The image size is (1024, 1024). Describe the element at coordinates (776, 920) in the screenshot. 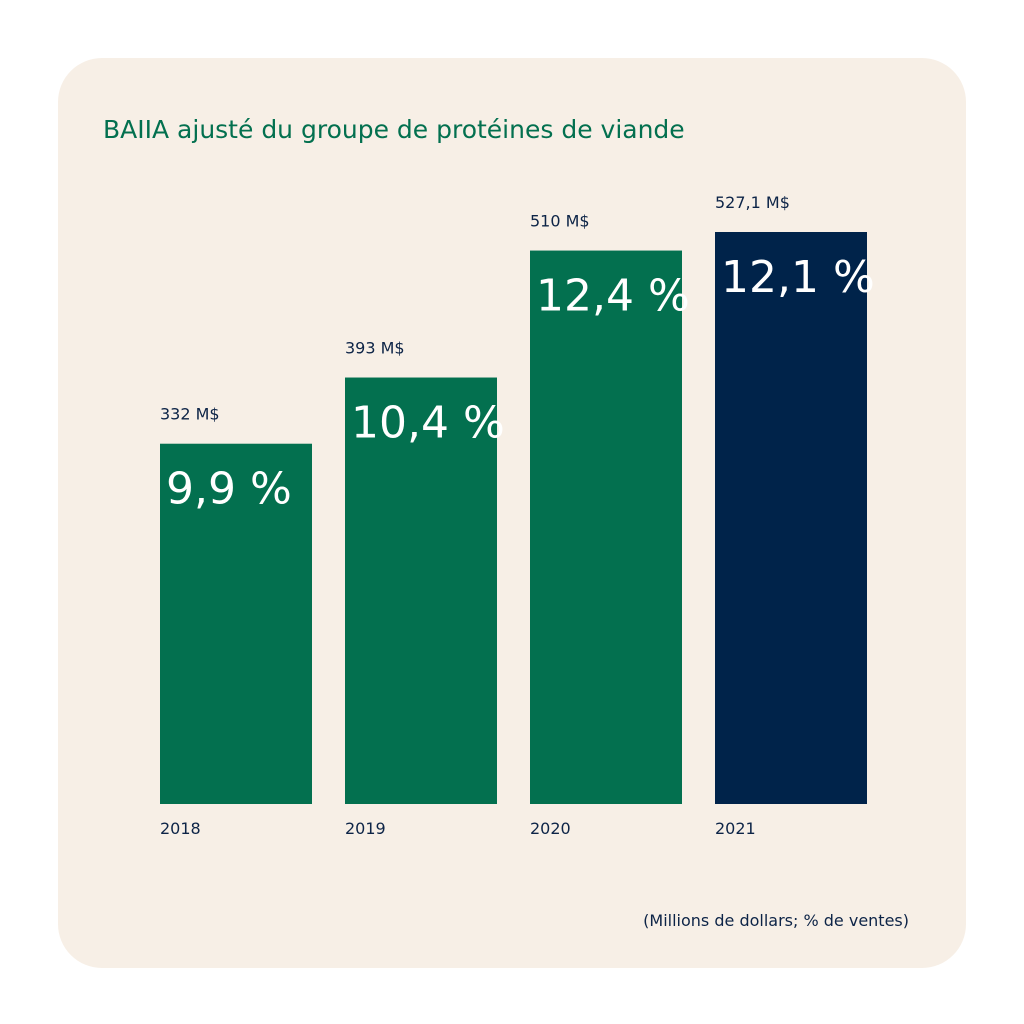

I see `units-note: (Millions de dollars; % de ventes)` at that location.